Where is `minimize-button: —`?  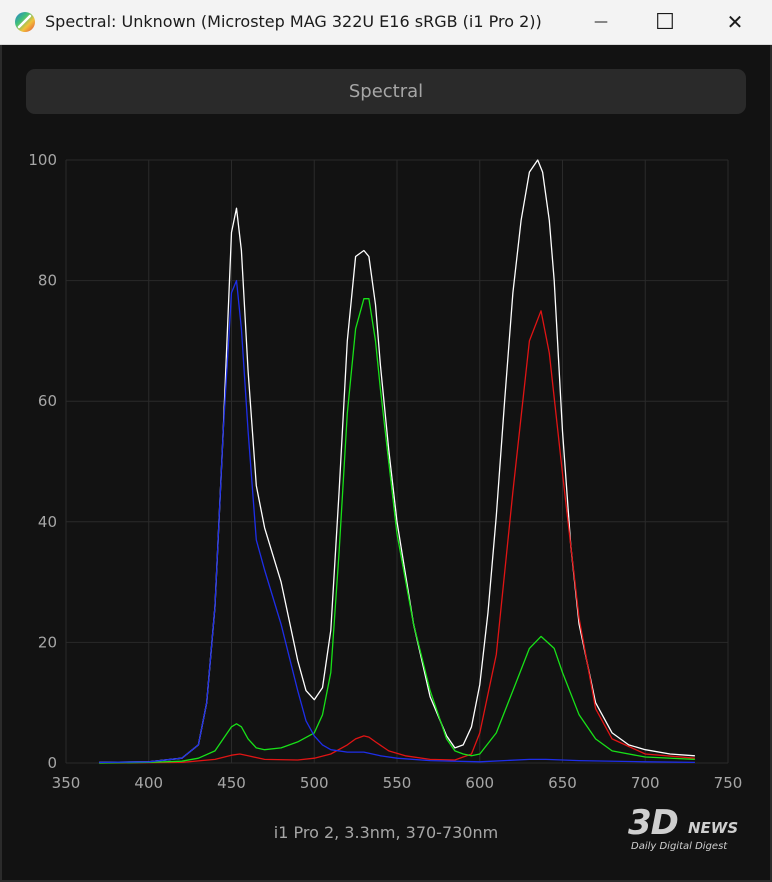 minimize-button: — is located at coordinates (601, 22).